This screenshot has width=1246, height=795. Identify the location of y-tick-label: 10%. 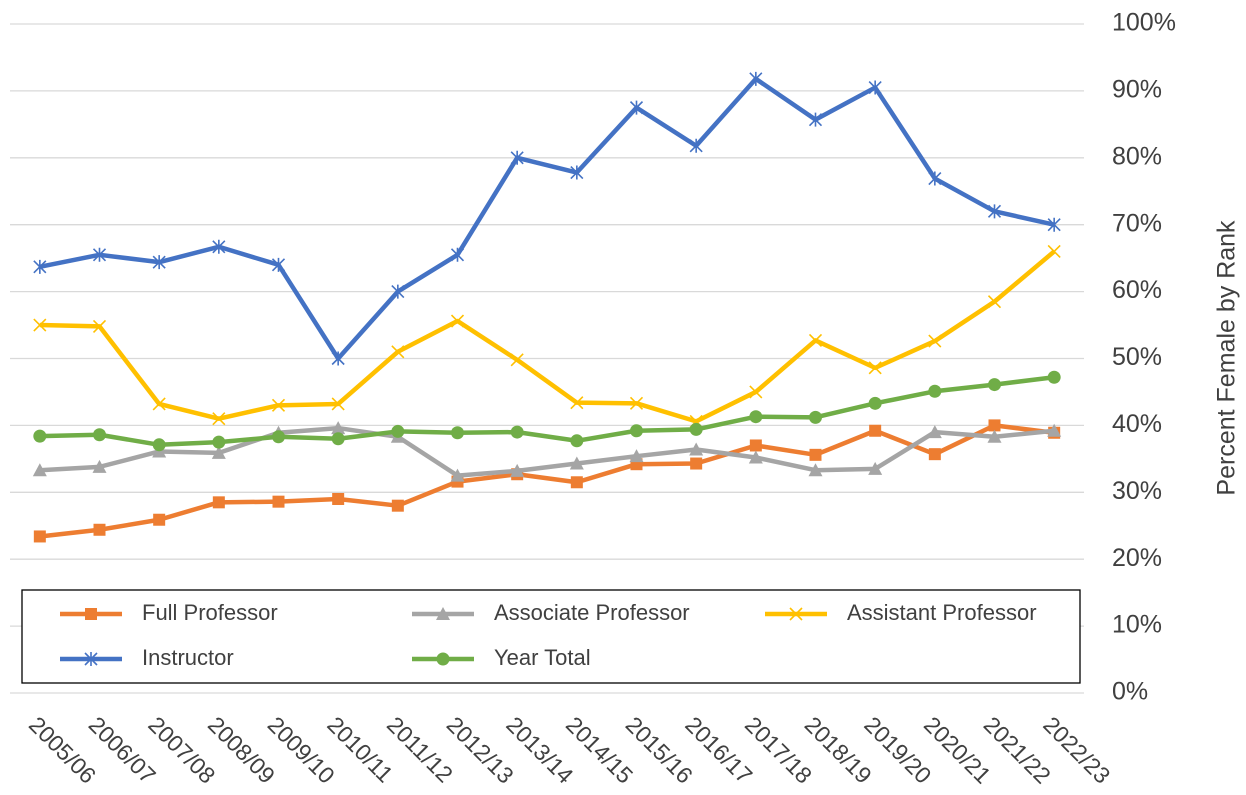
(1137, 625).